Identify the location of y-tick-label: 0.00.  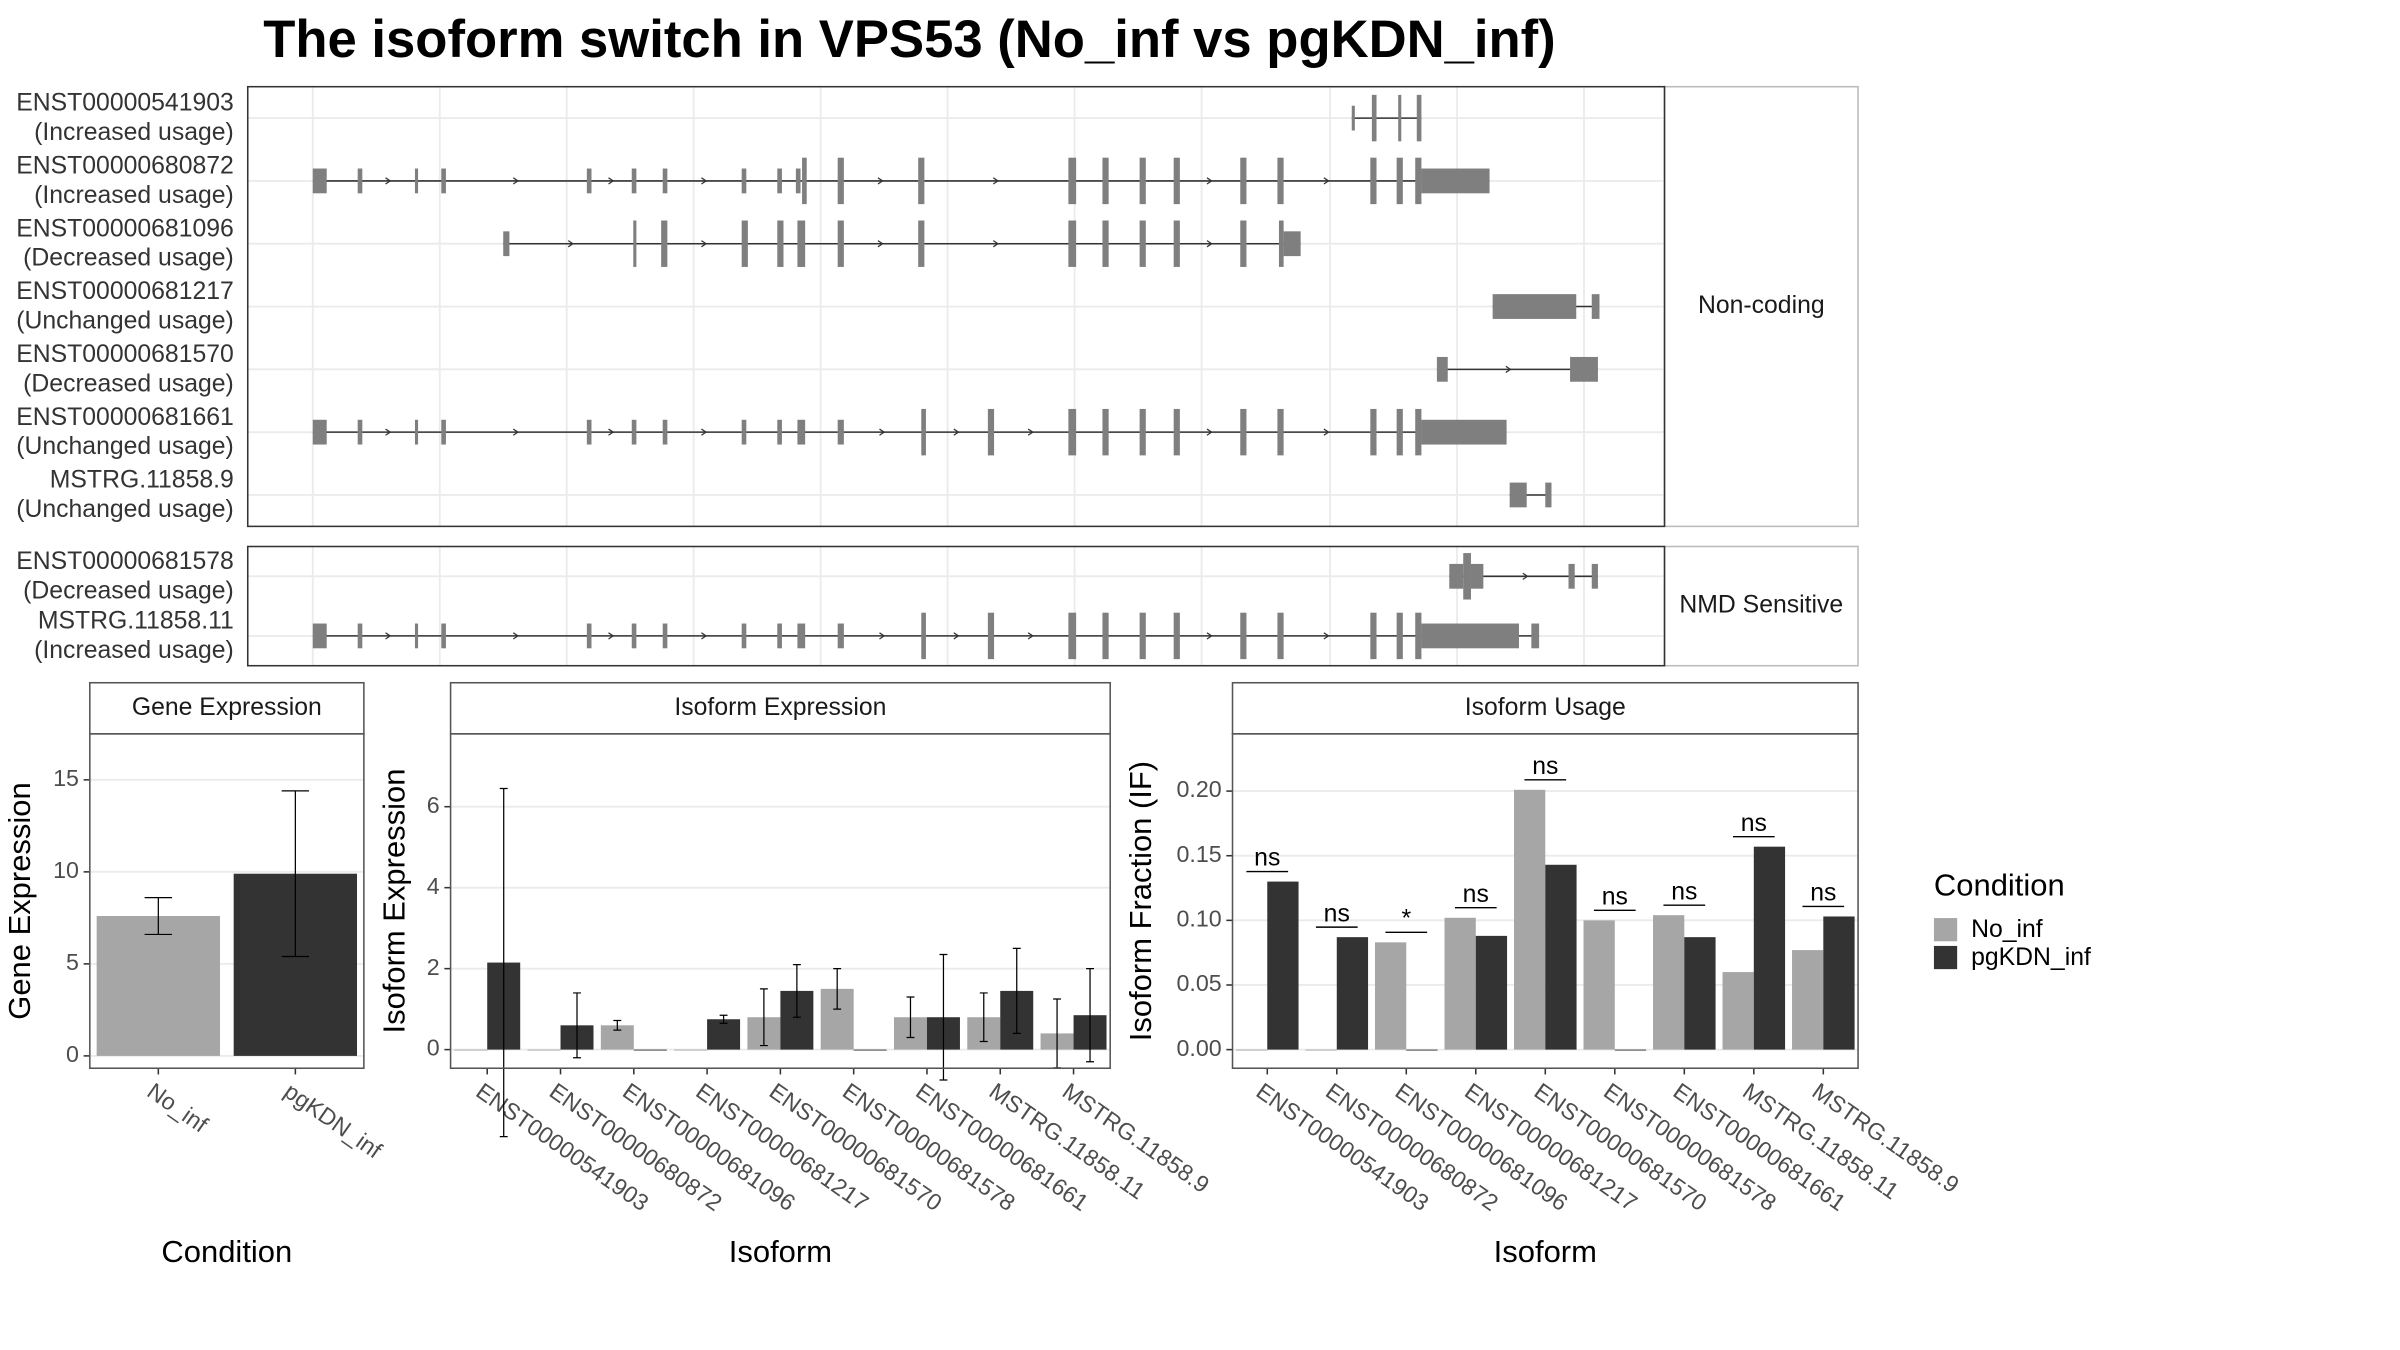
(1198, 1048).